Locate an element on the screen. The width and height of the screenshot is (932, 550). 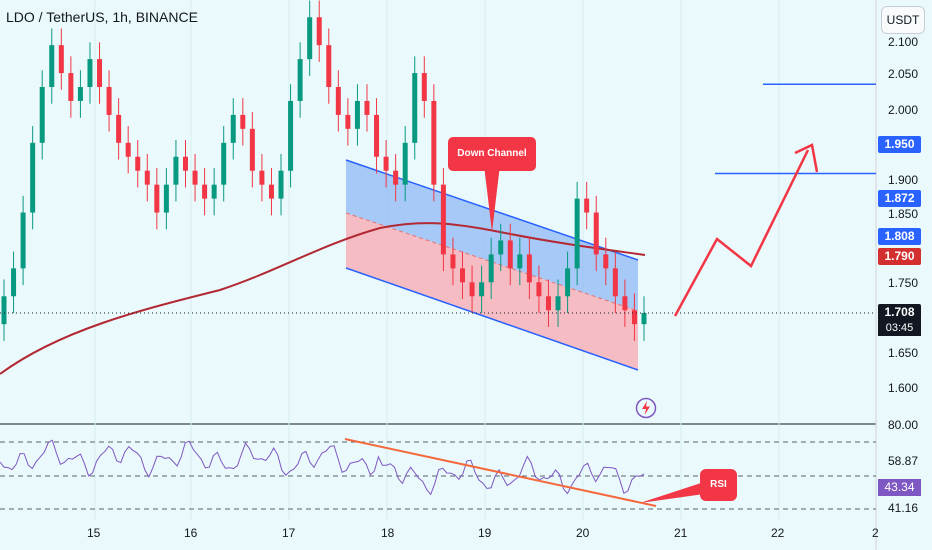
currency-button: USDT is located at coordinates (903, 20).